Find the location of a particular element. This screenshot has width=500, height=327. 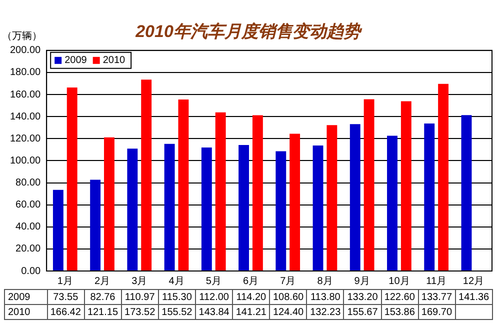

data-label: 132.23 is located at coordinates (325, 312).